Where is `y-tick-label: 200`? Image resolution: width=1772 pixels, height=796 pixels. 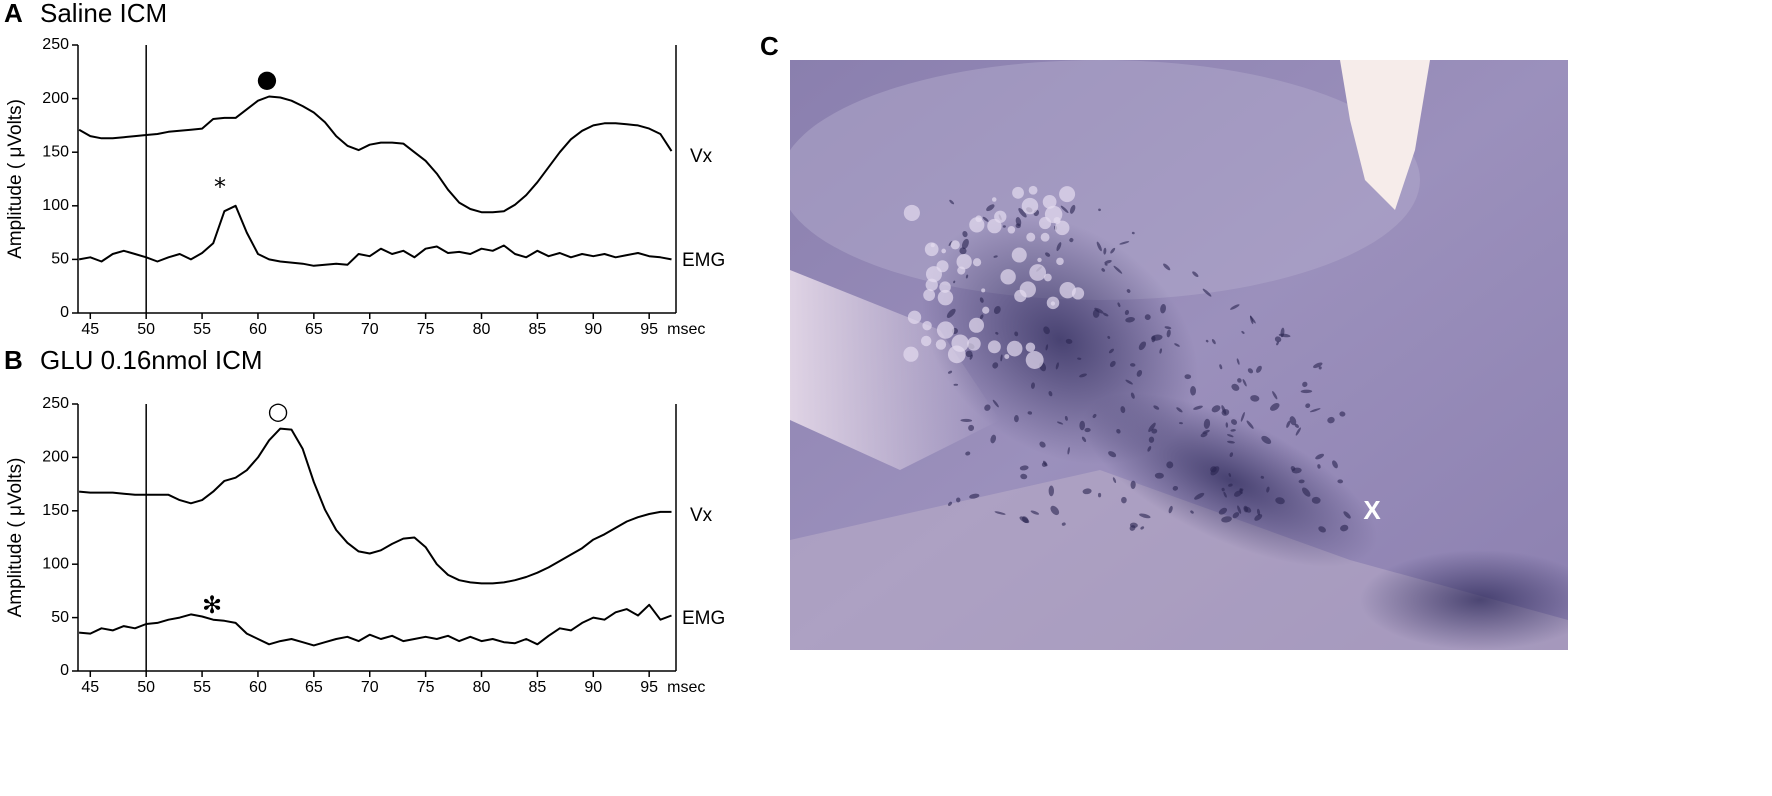 y-tick-label: 200 is located at coordinates (55, 98).